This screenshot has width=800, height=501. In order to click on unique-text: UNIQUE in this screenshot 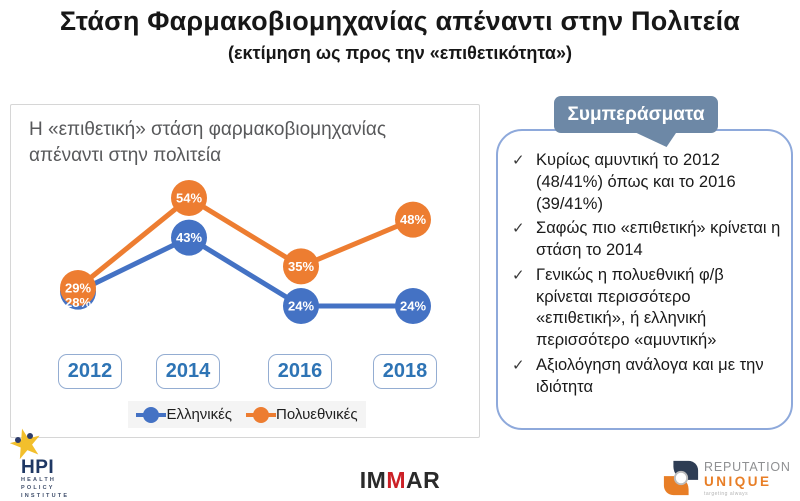, I will do `click(738, 481)`.